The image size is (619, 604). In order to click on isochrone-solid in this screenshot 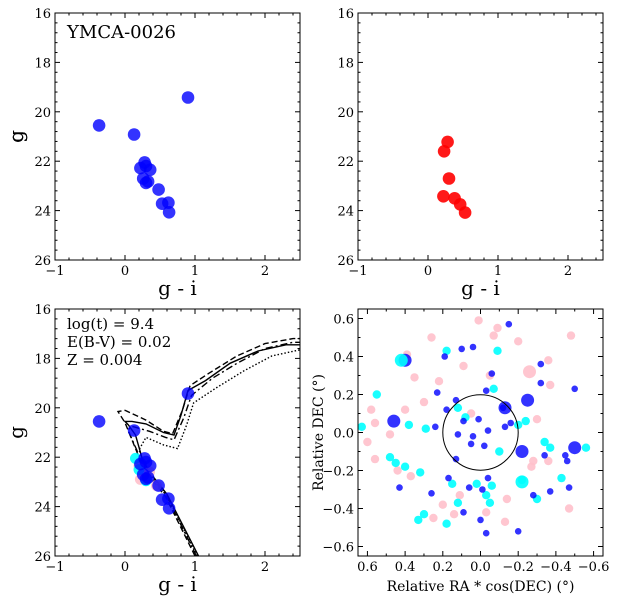, I will do `click(211, 450)`.